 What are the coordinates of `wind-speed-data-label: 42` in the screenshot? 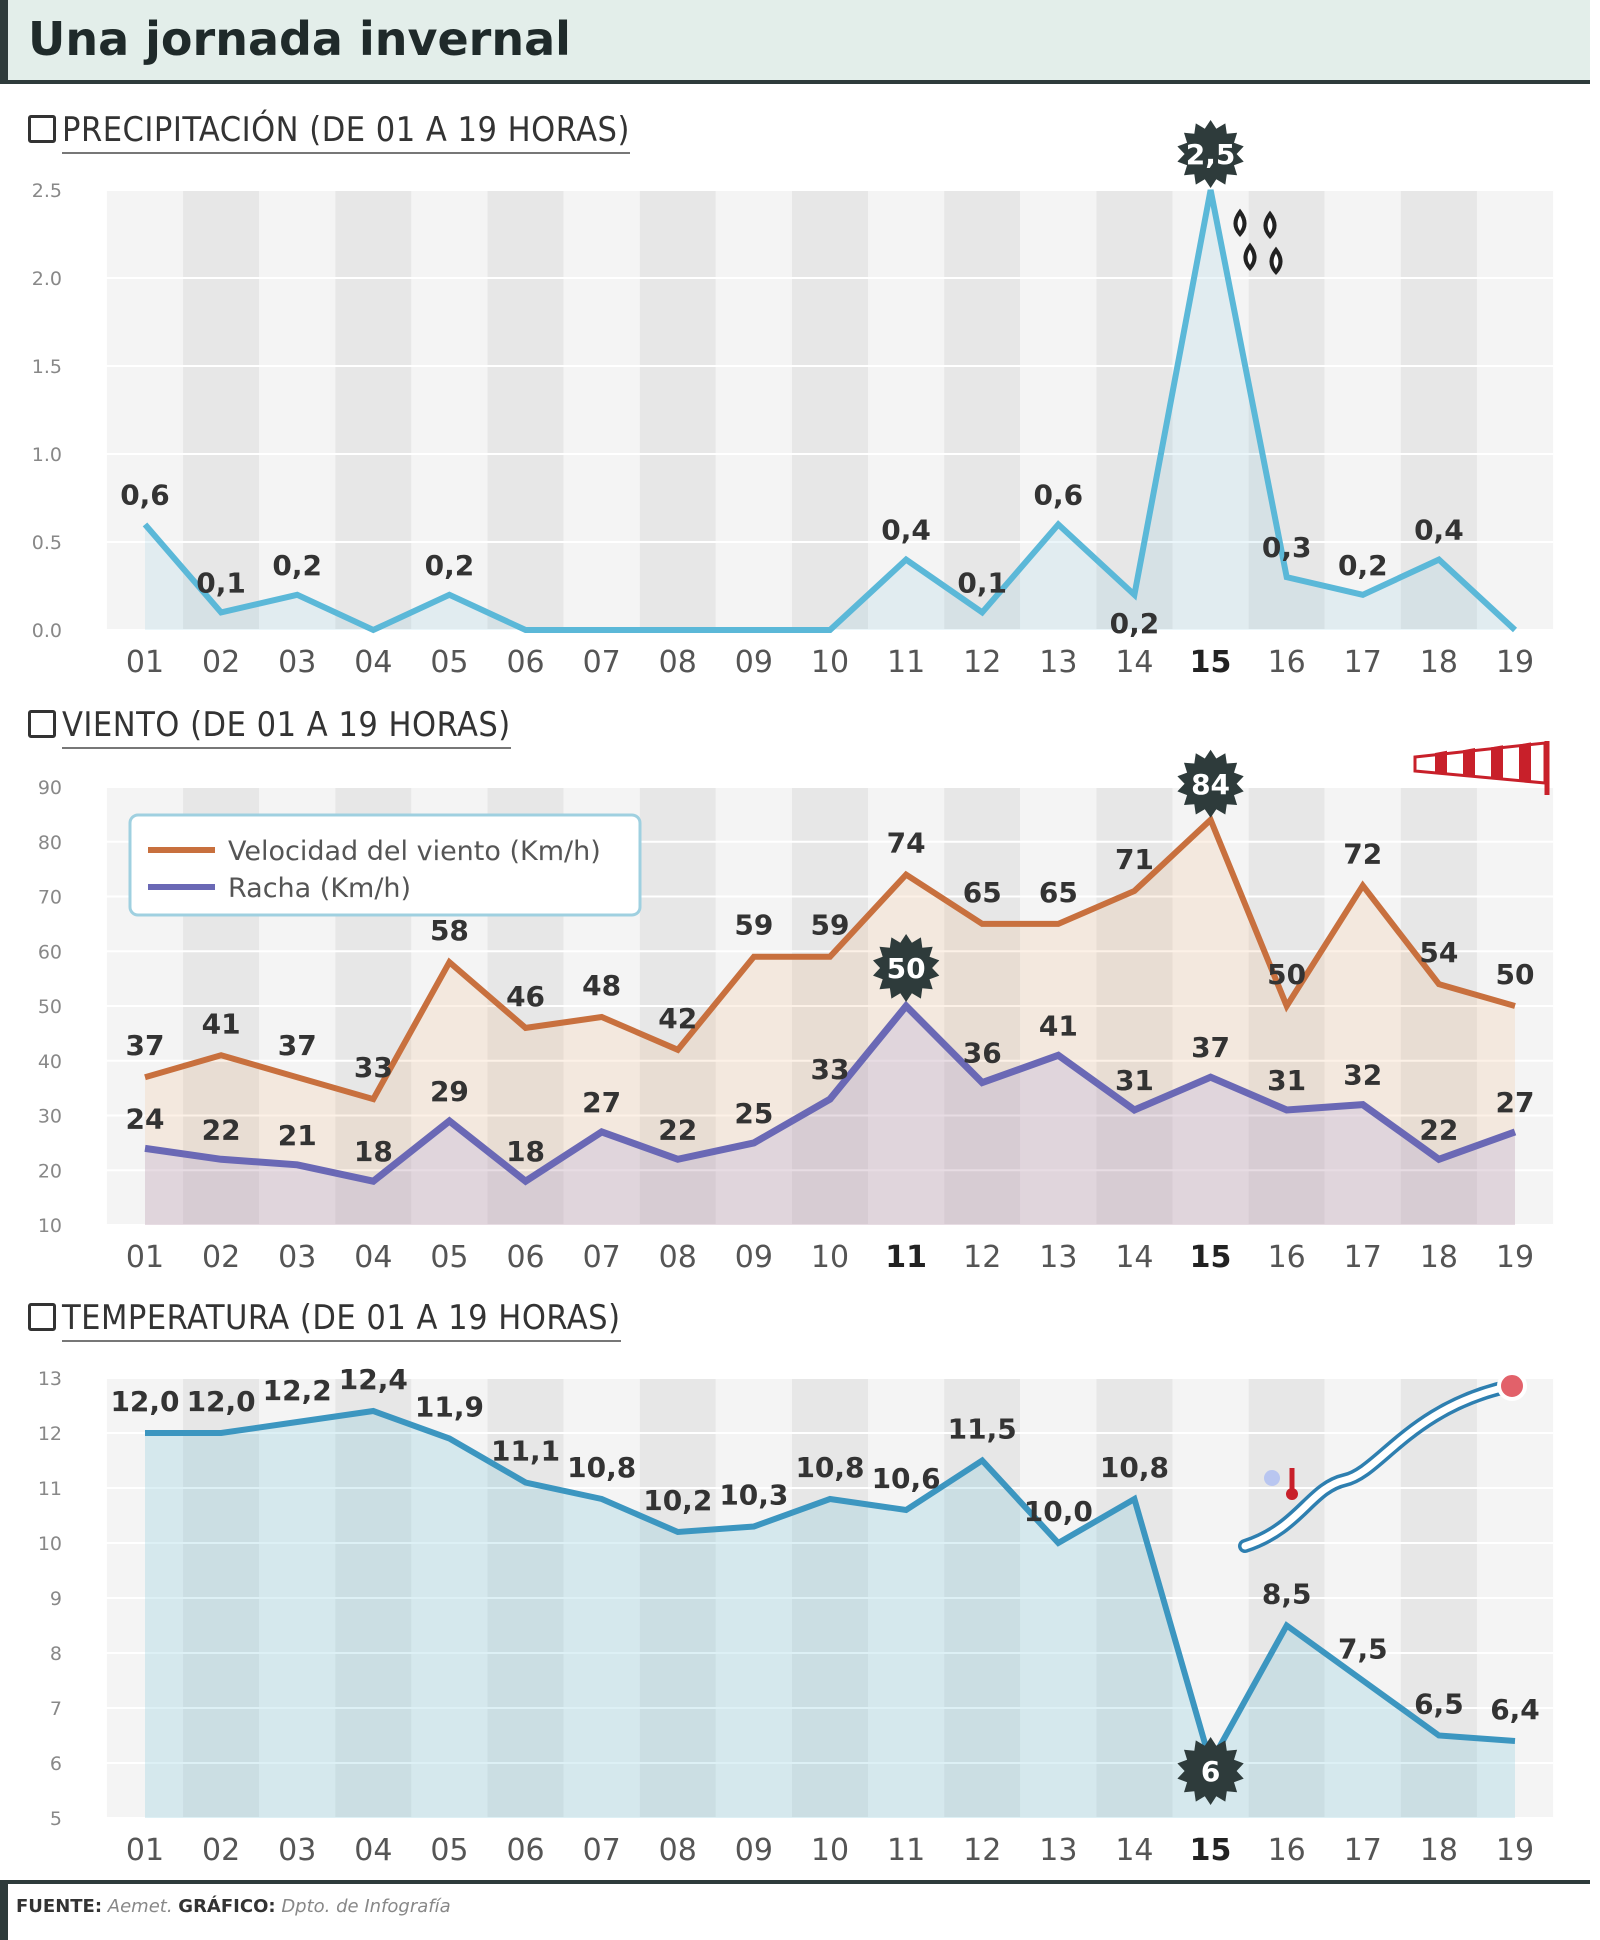 It's located at (677, 1018).